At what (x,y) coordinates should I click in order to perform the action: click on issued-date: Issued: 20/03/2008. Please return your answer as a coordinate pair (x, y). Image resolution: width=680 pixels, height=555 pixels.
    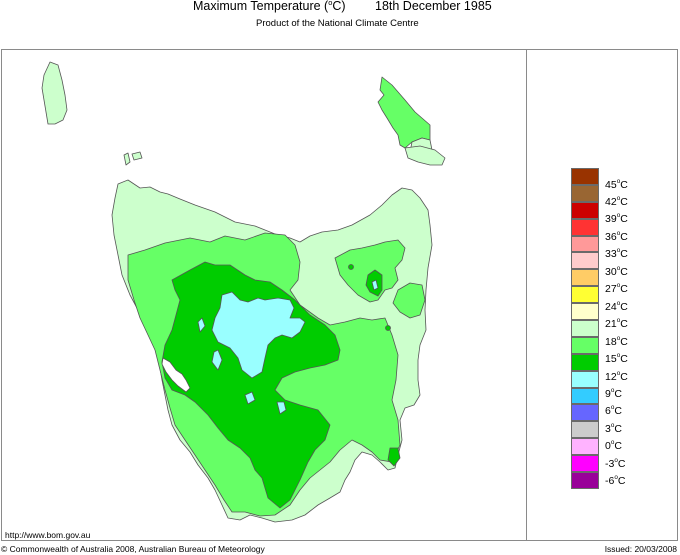
    Looking at the image, I should click on (640, 549).